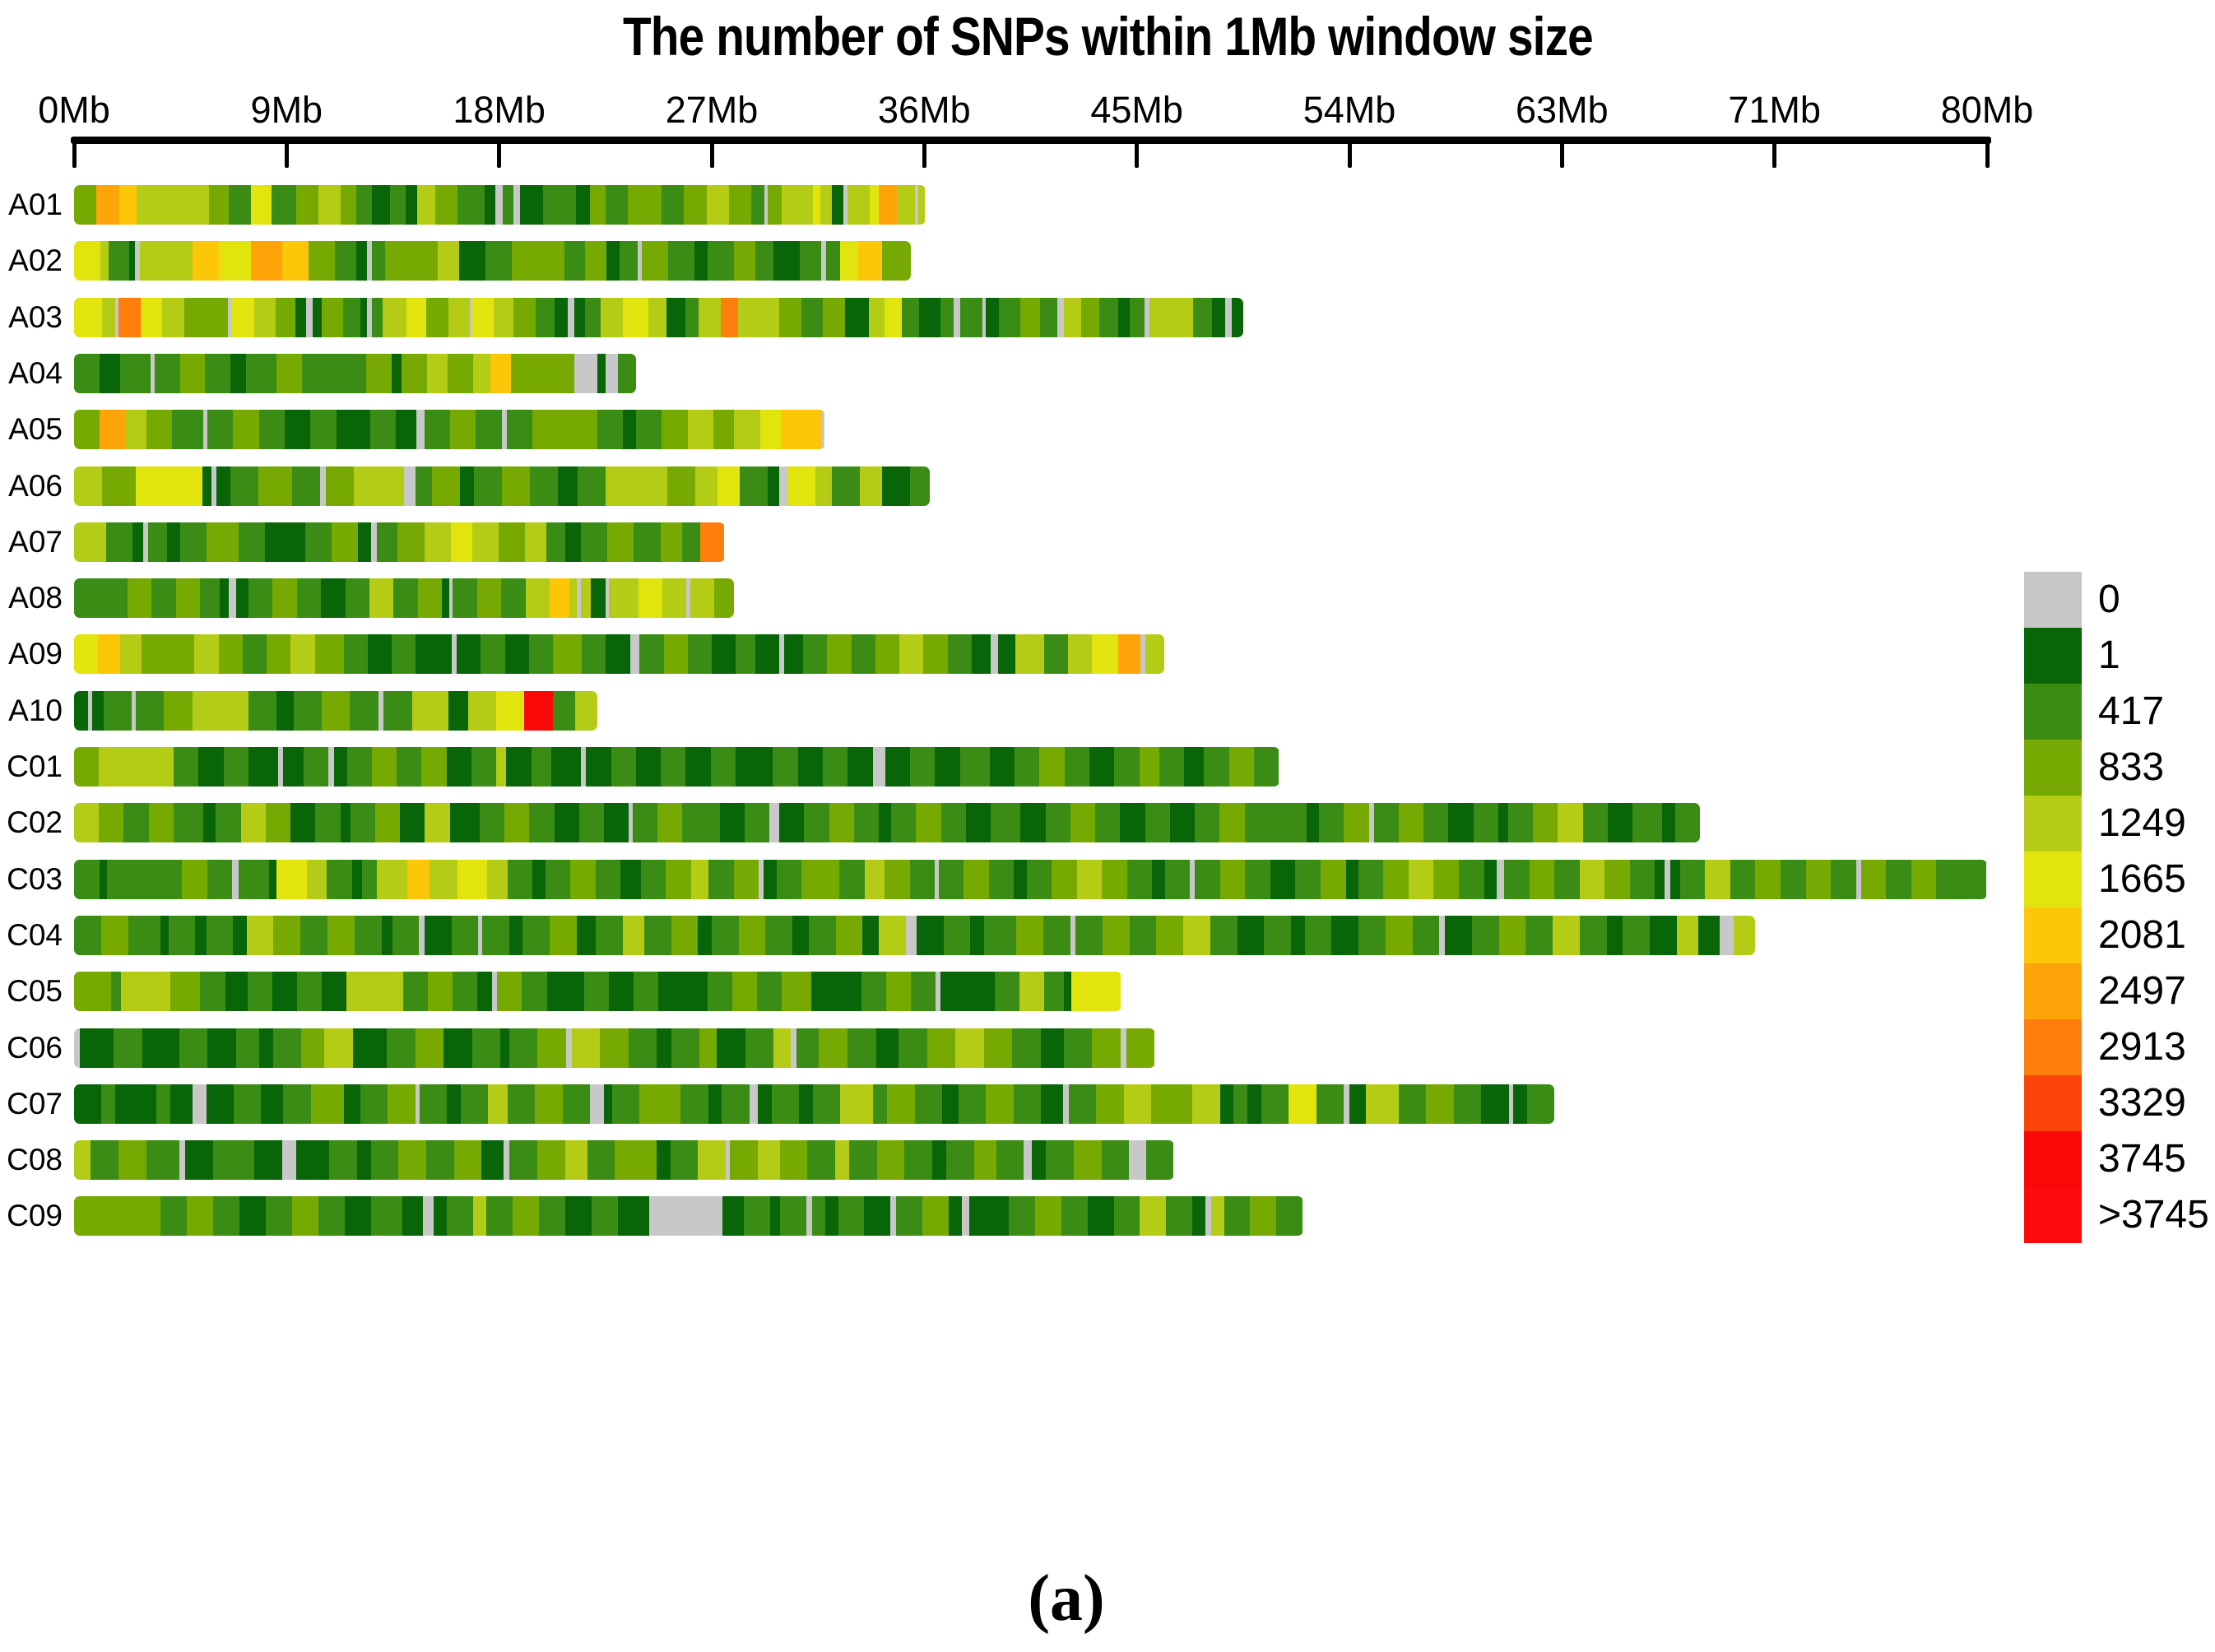 The height and width of the screenshot is (1652, 2215). I want to click on axis-tick-label: 80Mb, so click(1987, 110).